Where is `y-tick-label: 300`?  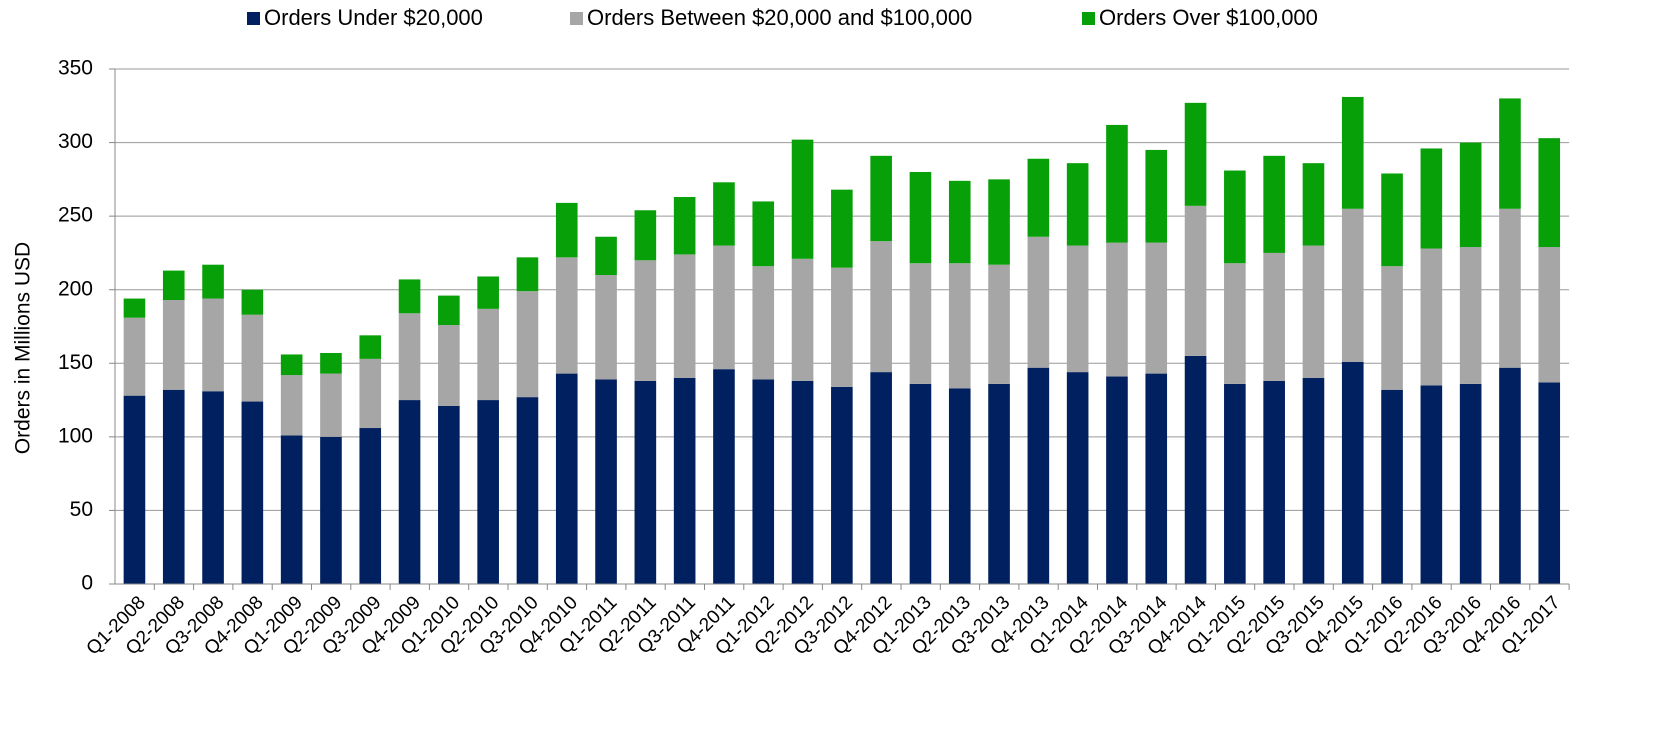 y-tick-label: 300 is located at coordinates (75, 141).